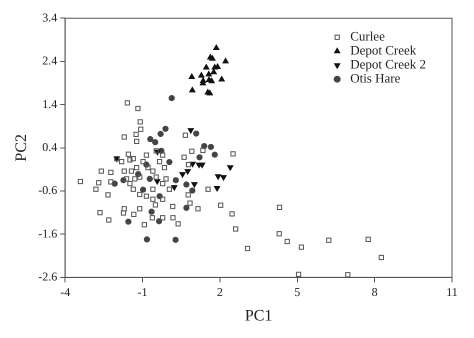 The height and width of the screenshot is (338, 474). Describe the element at coordinates (143, 291) in the screenshot. I see `x-tick-label: -1` at that location.